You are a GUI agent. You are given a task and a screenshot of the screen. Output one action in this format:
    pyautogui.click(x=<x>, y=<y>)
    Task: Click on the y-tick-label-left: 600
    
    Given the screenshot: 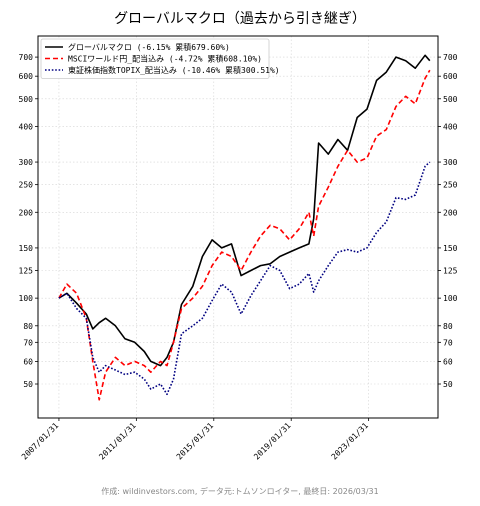 What is the action you would take?
    pyautogui.click(x=26, y=76)
    